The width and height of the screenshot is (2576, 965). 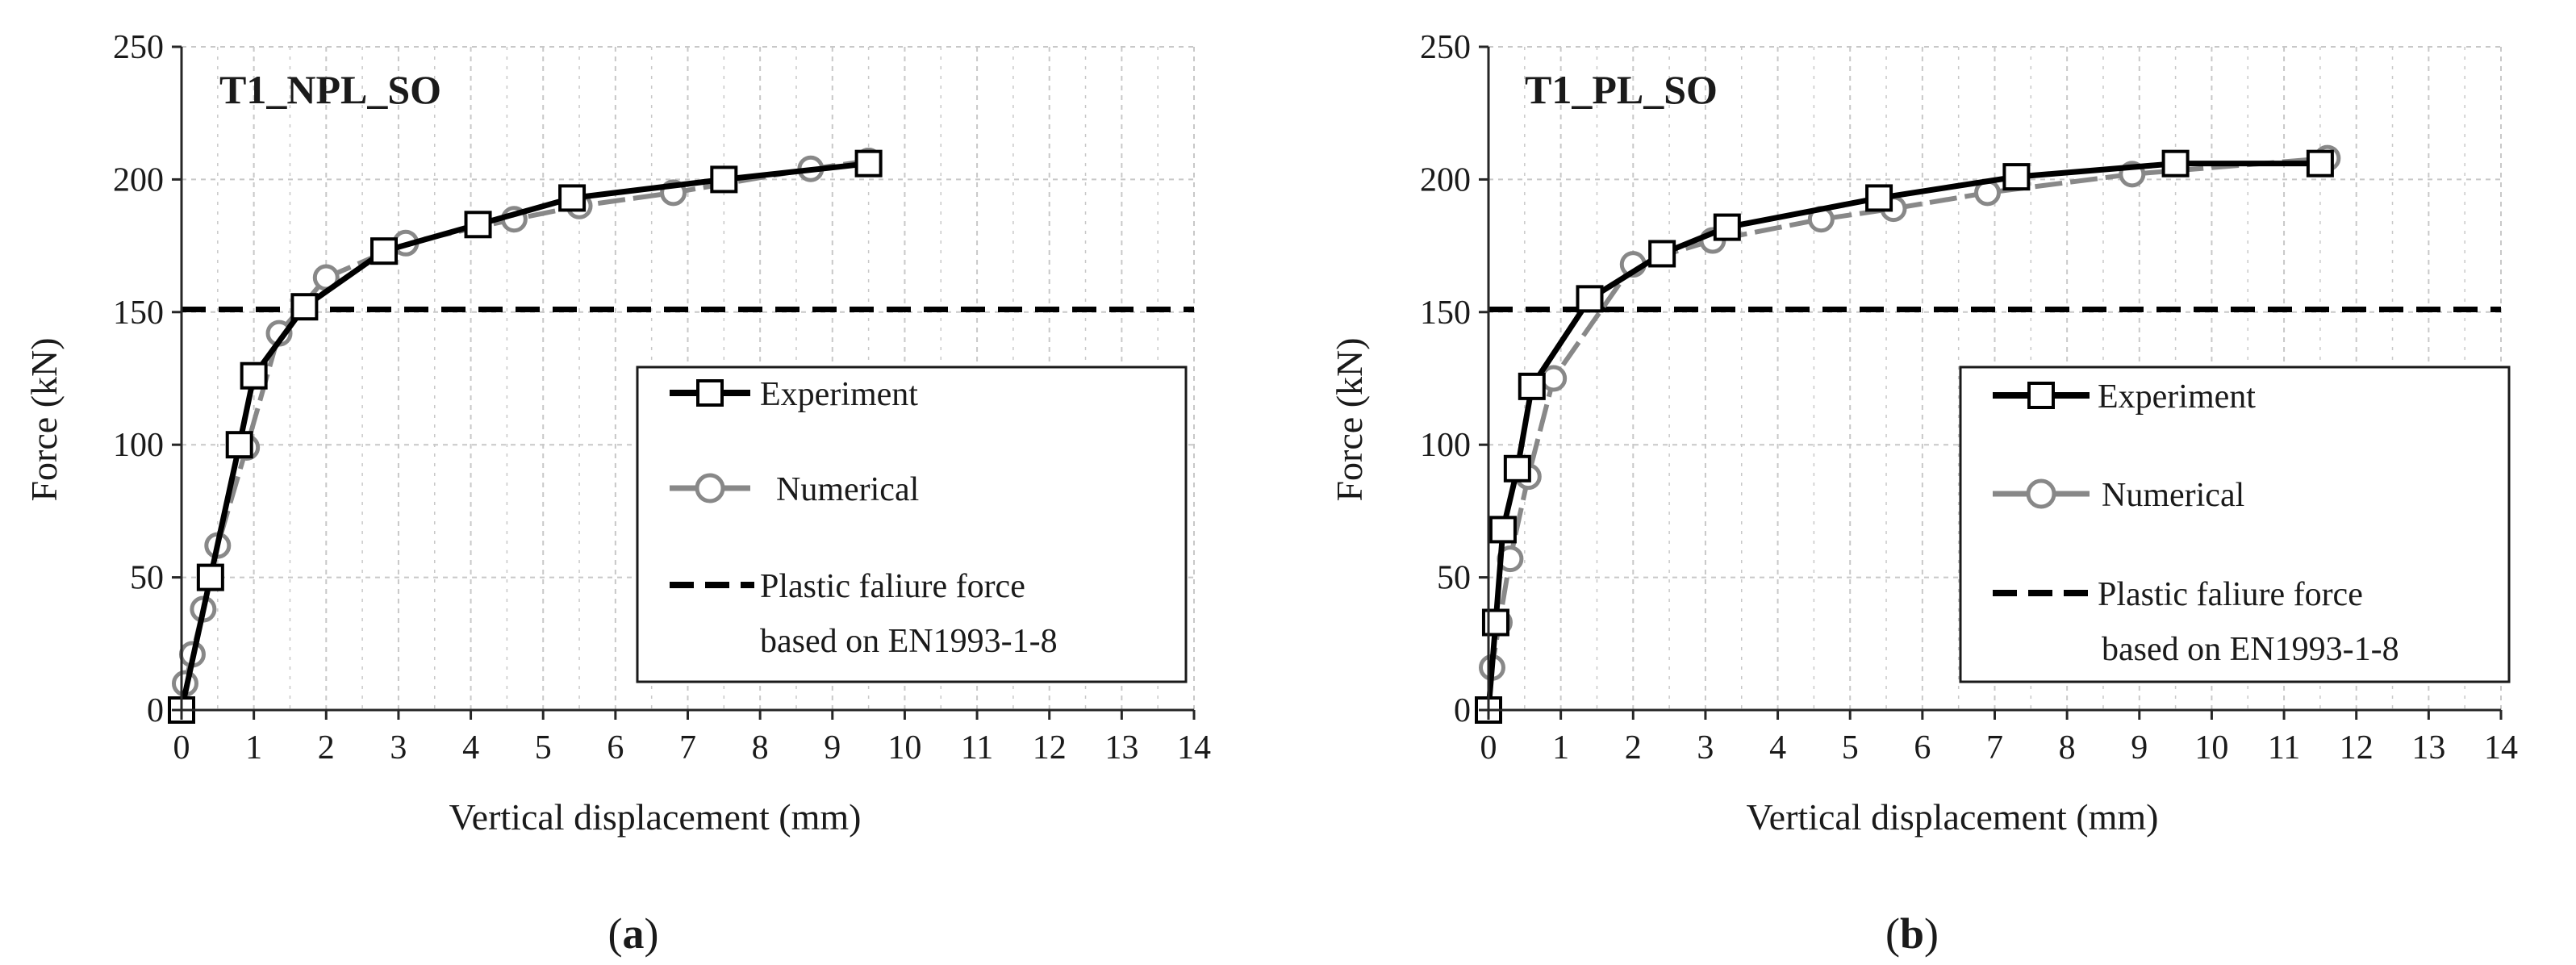 I want to click on x-tick-label-7-b: 7, so click(x=1995, y=748).